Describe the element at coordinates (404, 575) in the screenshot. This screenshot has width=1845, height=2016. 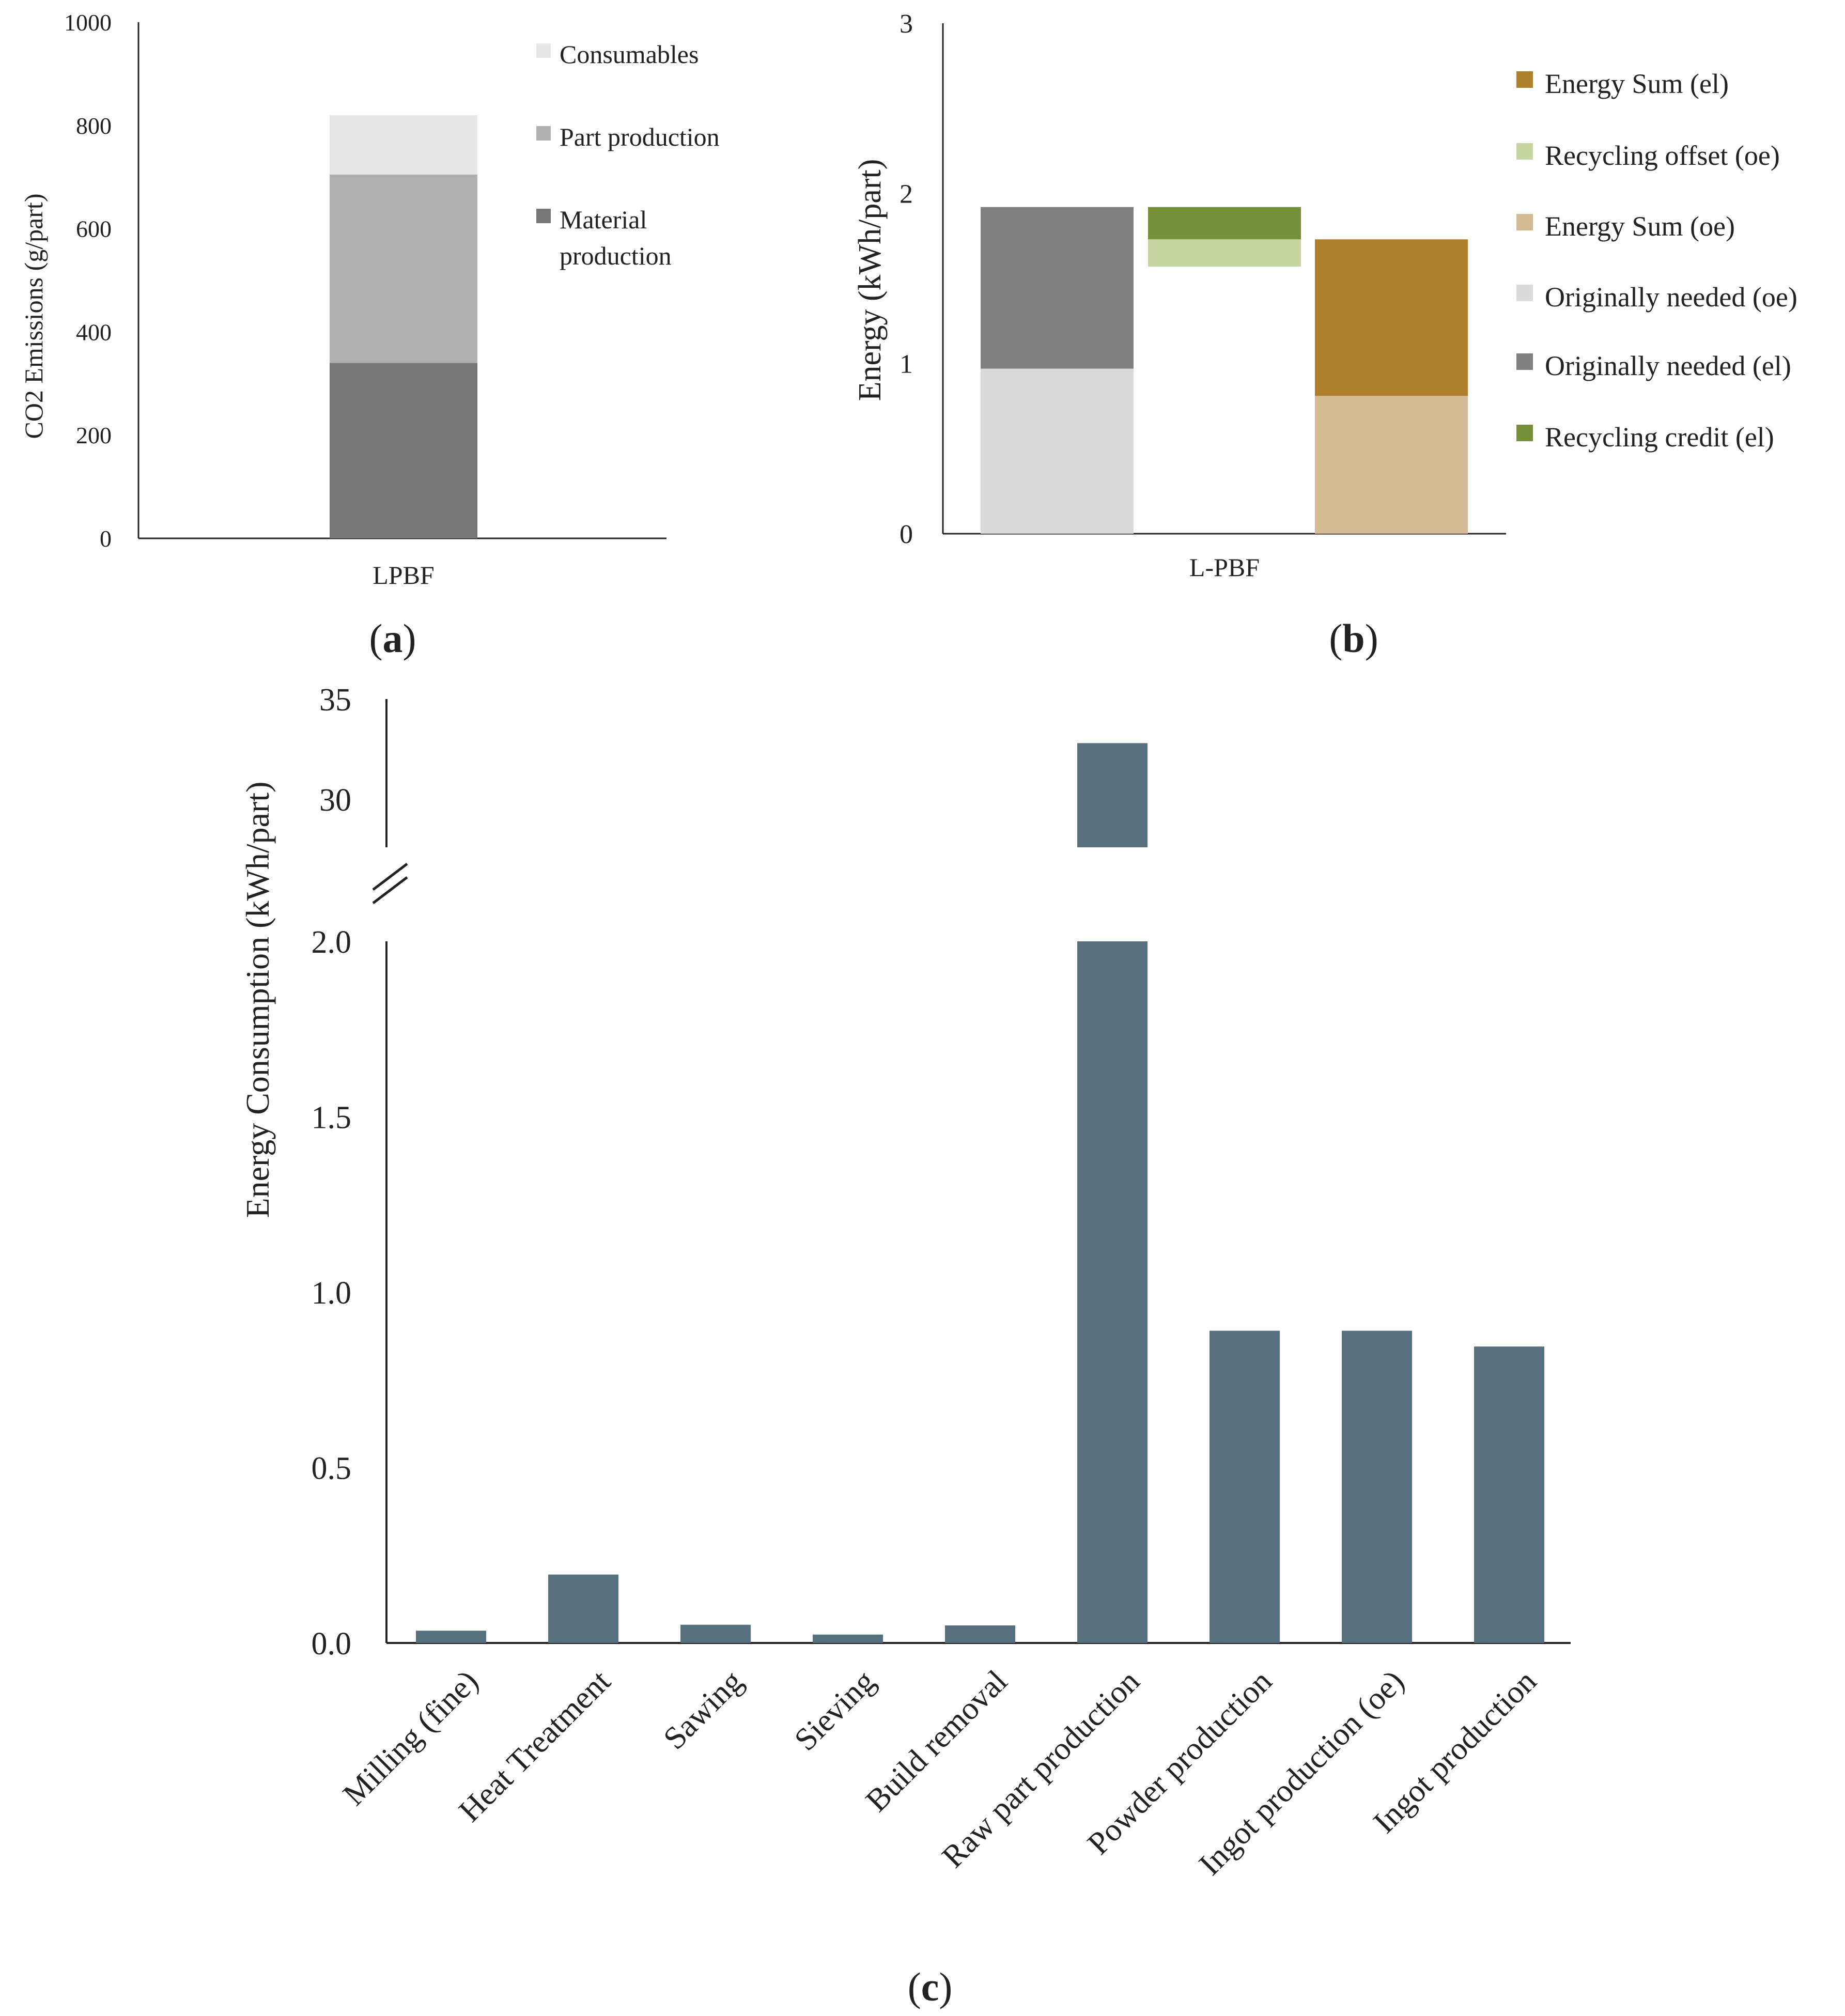
I see `panel-a-xtick-label: LPBF` at that location.